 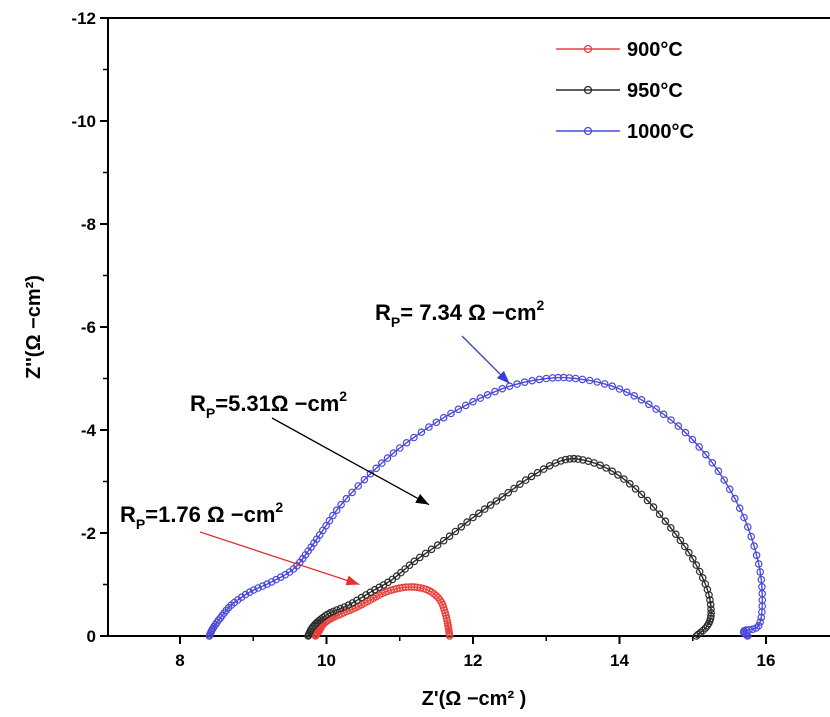 I want to click on y-tick-label: -10, so click(x=83, y=121).